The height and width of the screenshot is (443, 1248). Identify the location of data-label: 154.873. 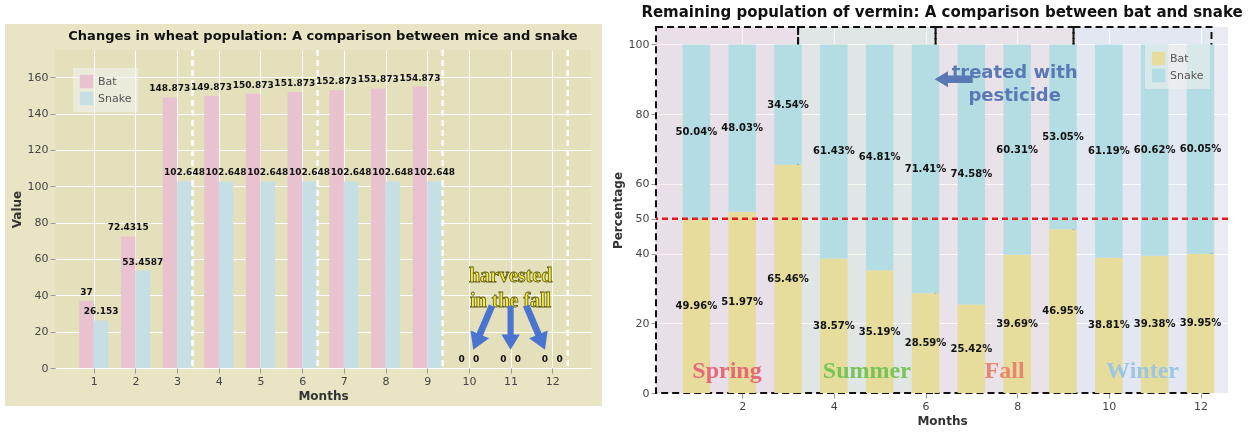
(420, 77).